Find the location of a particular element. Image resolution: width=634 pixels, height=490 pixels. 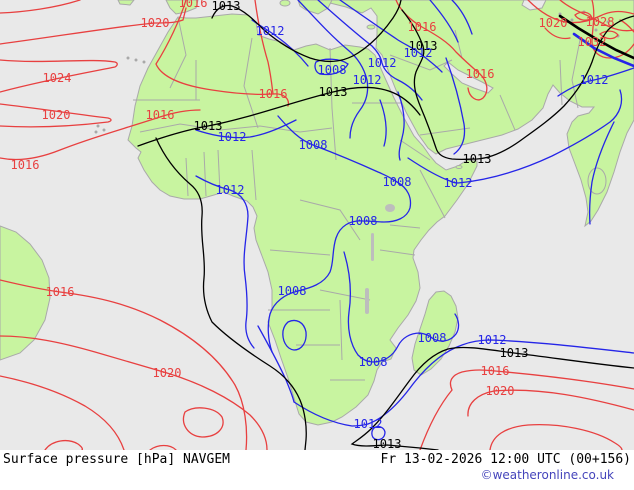

persian-gulf is located at coordinates (468, 77).